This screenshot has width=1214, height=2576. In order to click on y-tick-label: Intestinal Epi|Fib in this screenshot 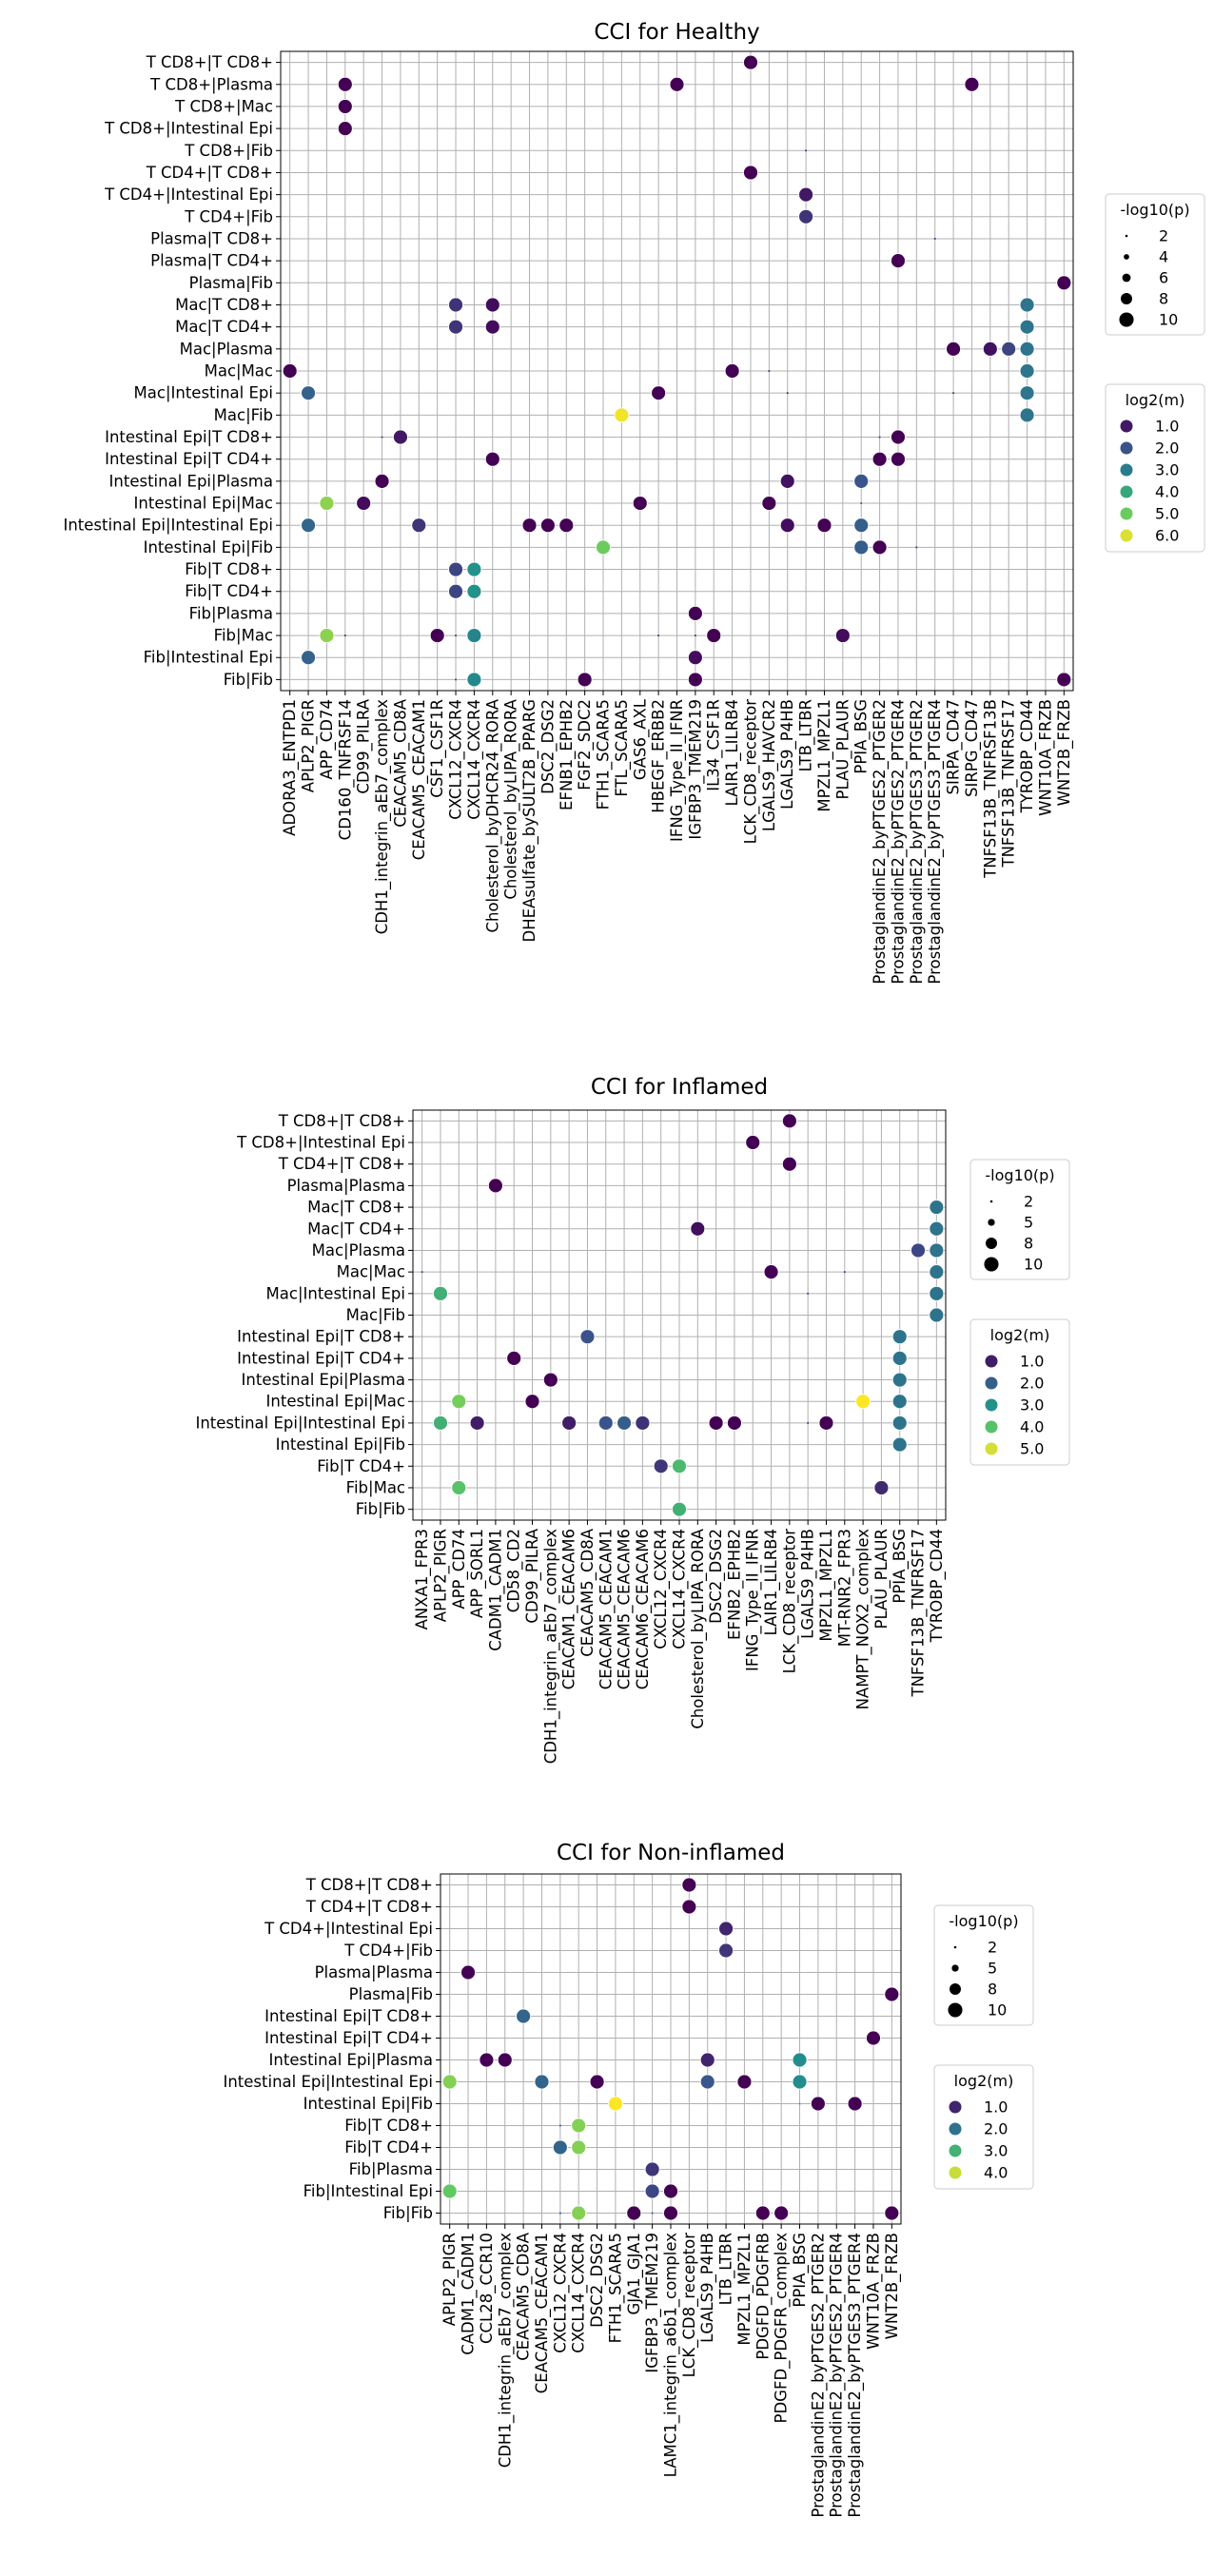, I will do `click(368, 2104)`.